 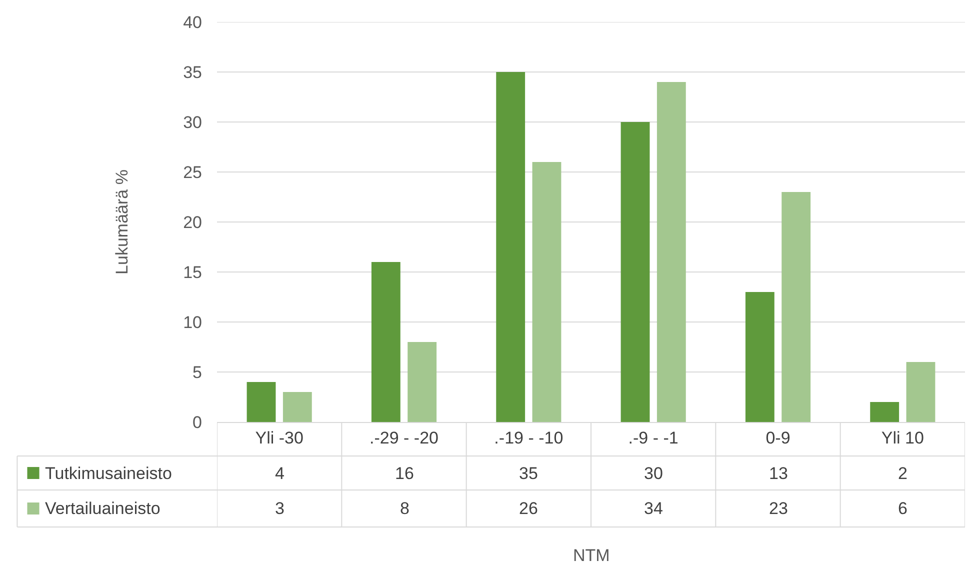 I want to click on data-label: 2, so click(x=903, y=473).